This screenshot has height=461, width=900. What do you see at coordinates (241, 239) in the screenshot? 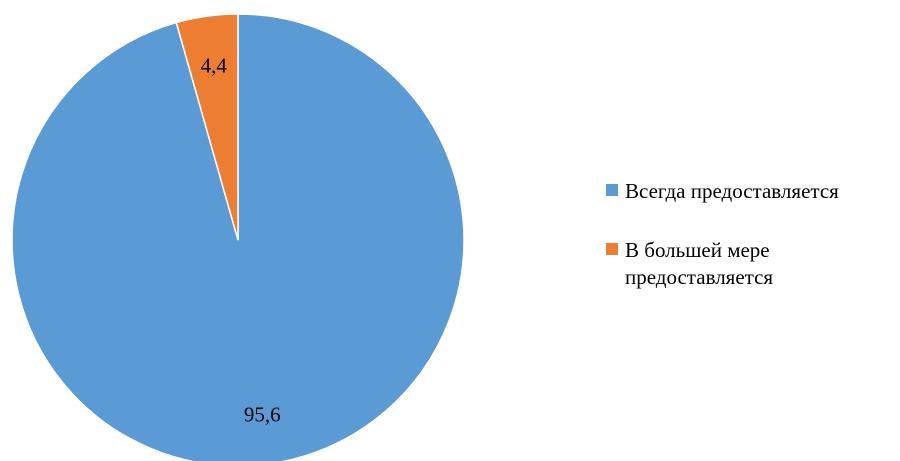
I see `pie-value-labels: 95,6 4,4` at bounding box center [241, 239].